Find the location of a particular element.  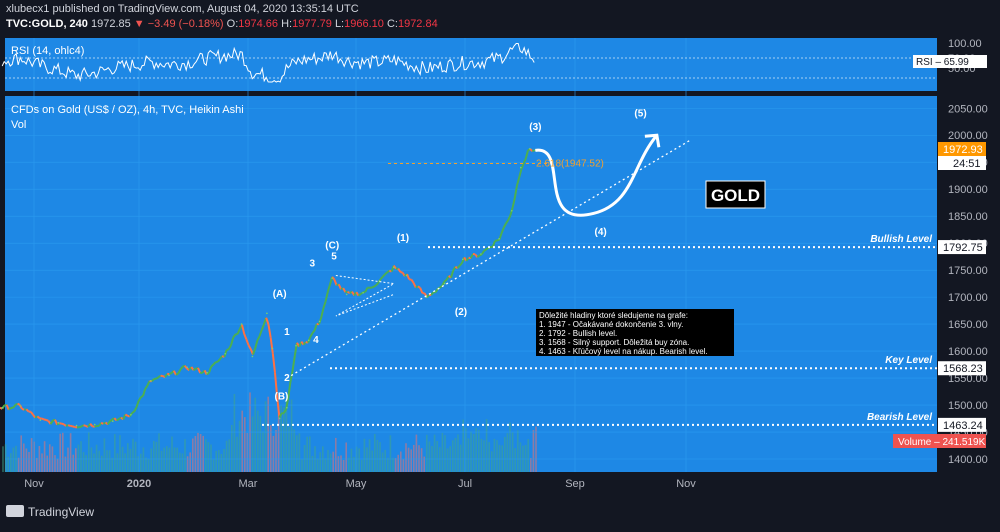

gold-label: GOLD is located at coordinates (735, 195).